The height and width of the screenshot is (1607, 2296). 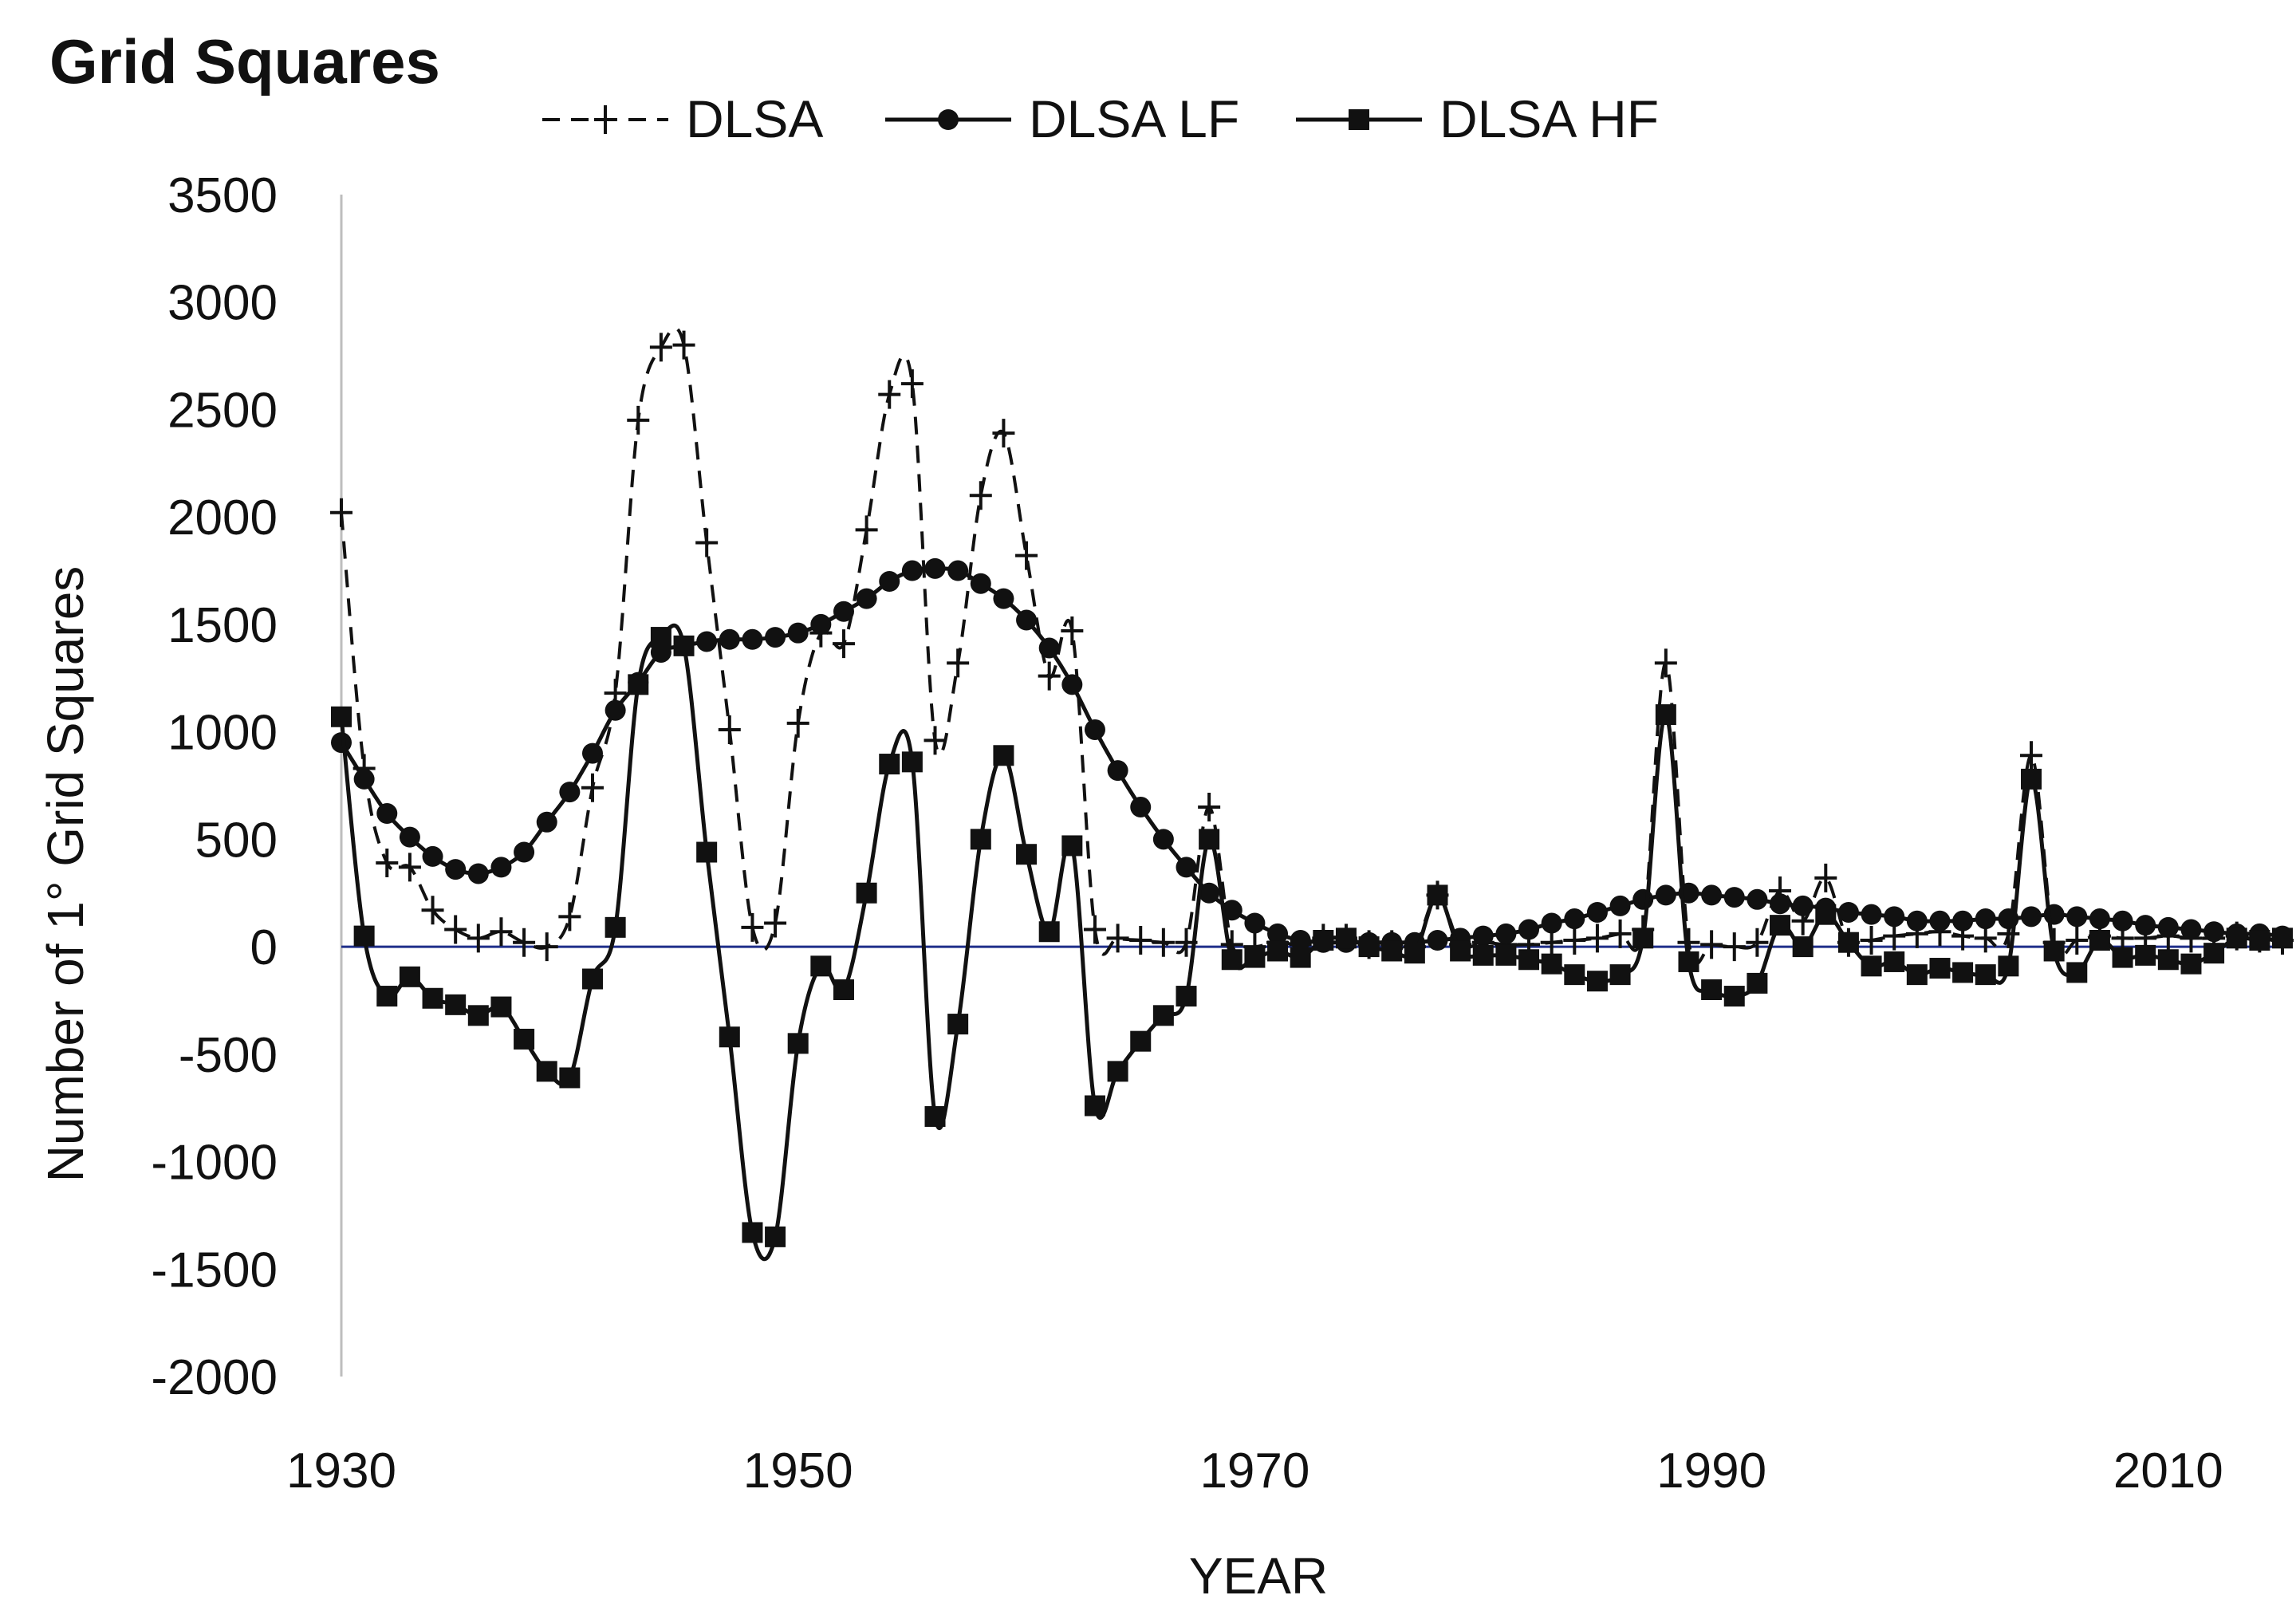 What do you see at coordinates (223, 518) in the screenshot?
I see `y-tick-label: 2000` at bounding box center [223, 518].